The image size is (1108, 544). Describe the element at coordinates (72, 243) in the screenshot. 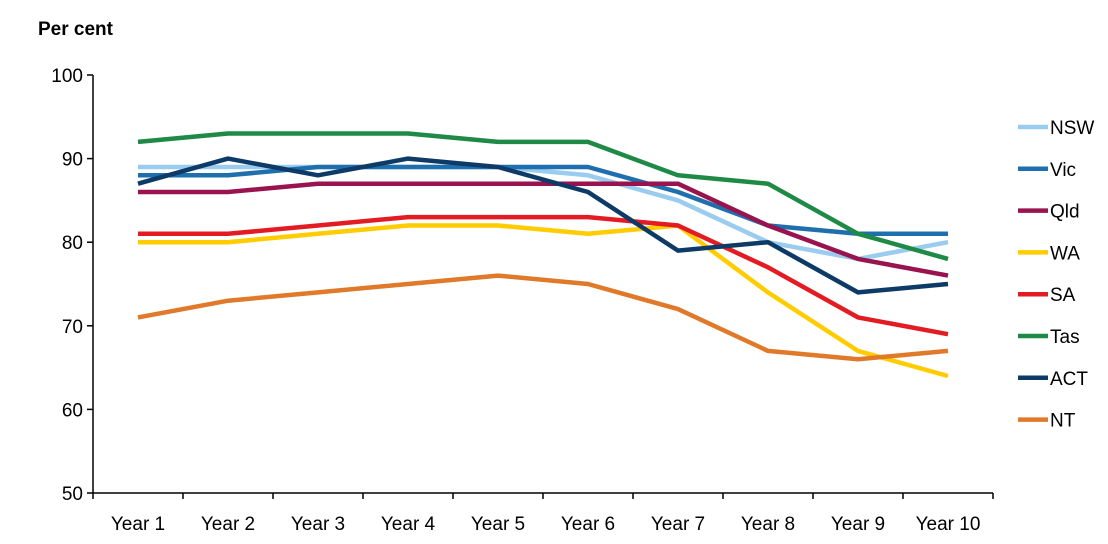

I see `y-tick-label: 80` at that location.